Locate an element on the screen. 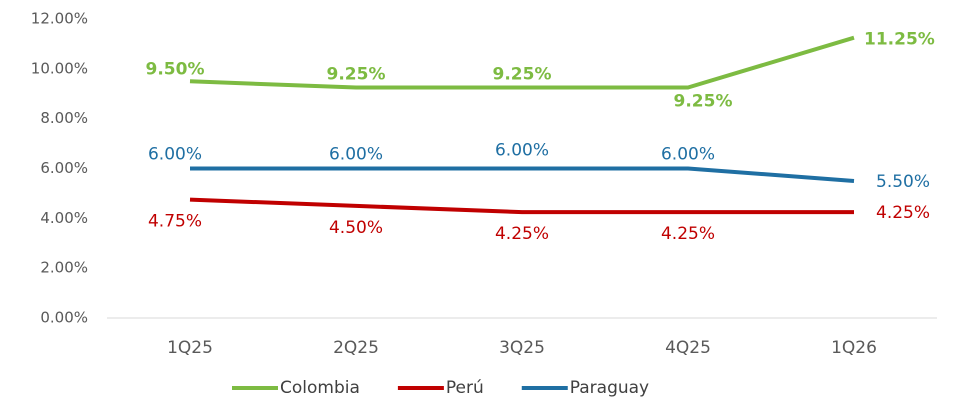  y-tick-label: 6.00% is located at coordinates (64, 168).